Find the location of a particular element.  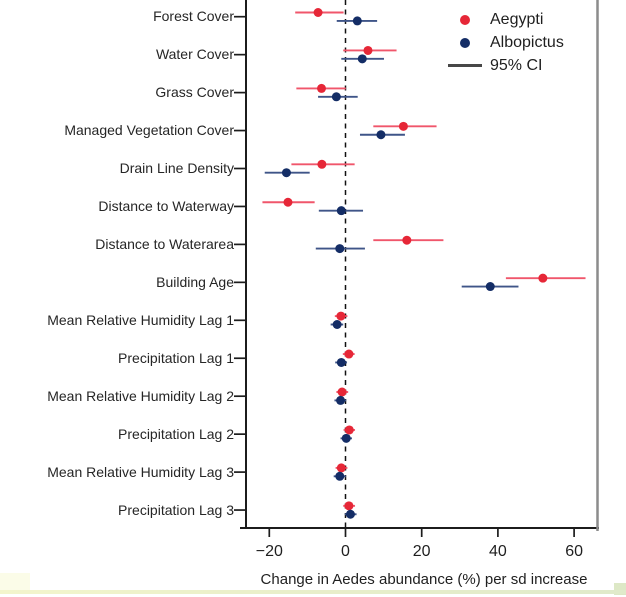

aegypti-dot-icon is located at coordinates (465, 19).